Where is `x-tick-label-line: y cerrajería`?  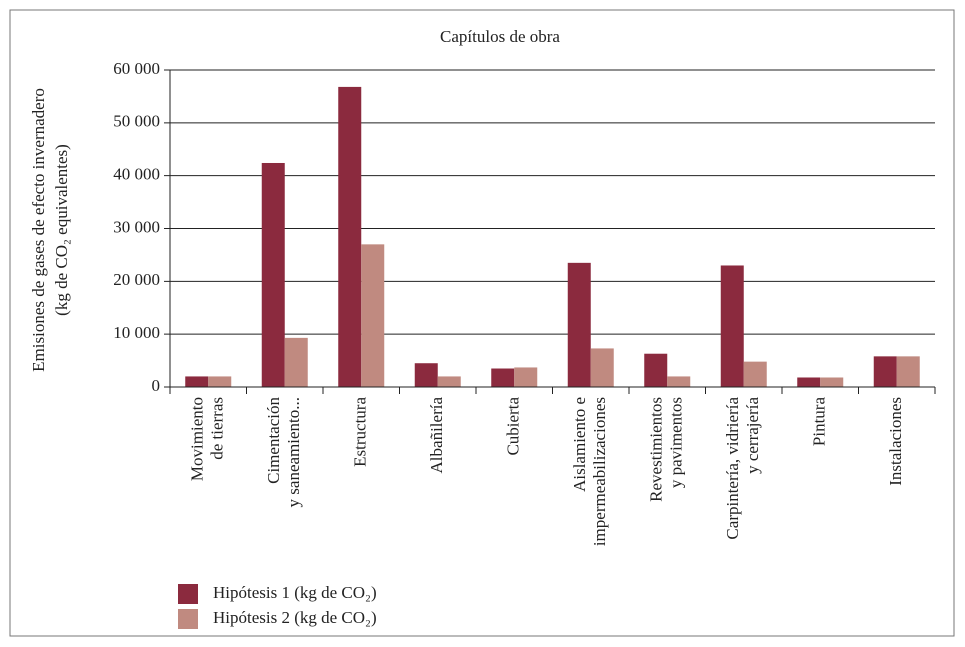 x-tick-label-line: y cerrajería is located at coordinates (752, 435).